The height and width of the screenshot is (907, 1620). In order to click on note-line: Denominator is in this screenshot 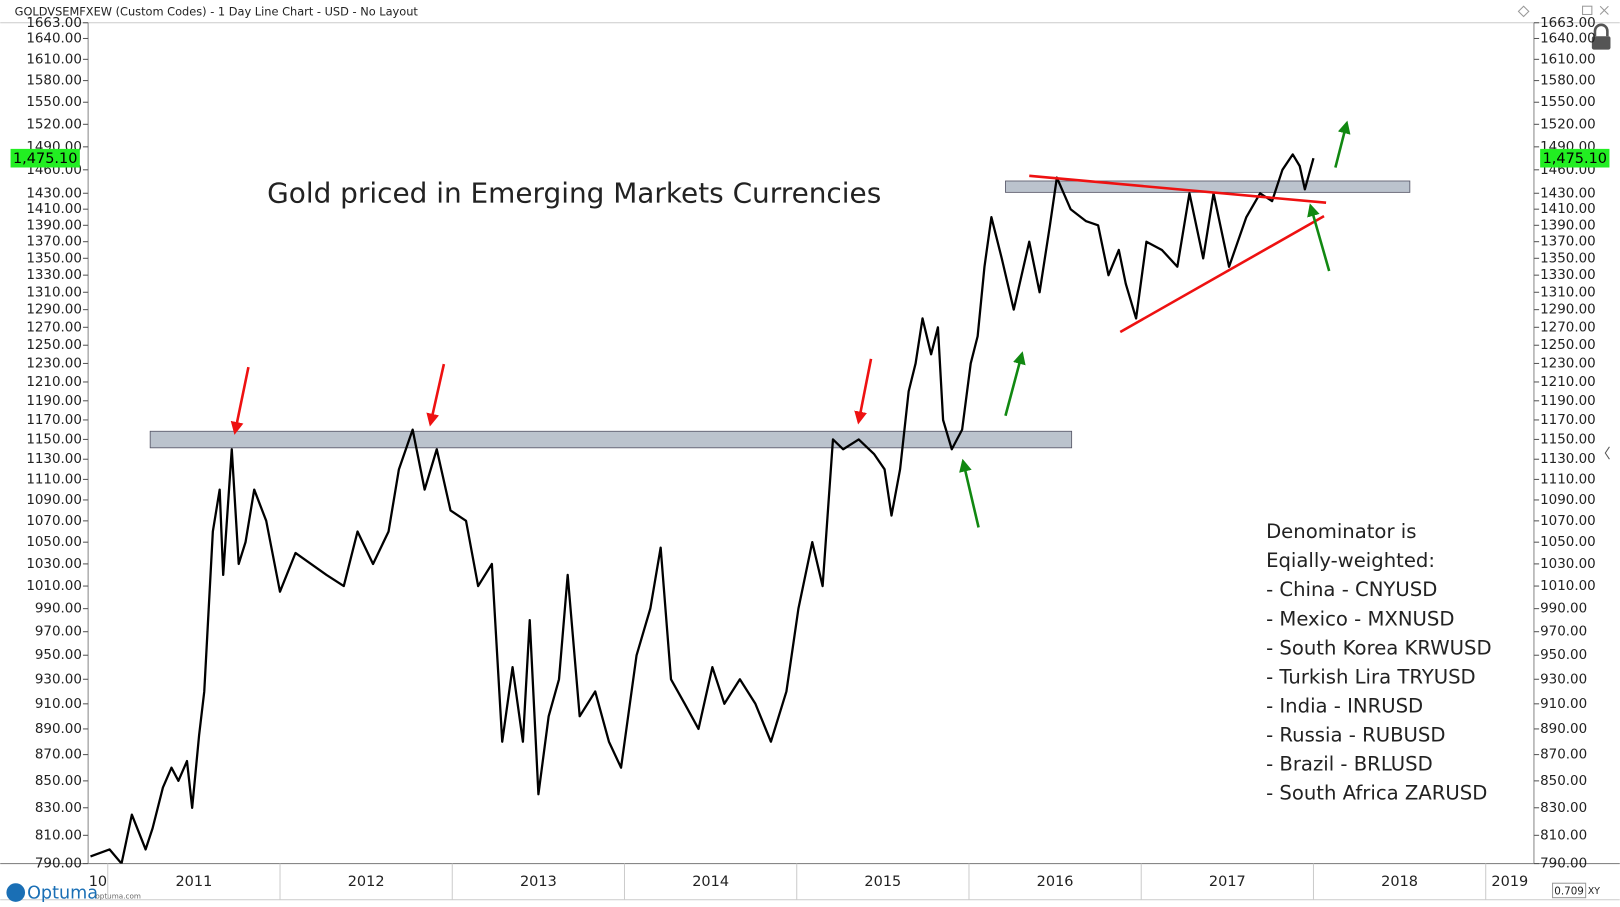, I will do `click(1341, 531)`.